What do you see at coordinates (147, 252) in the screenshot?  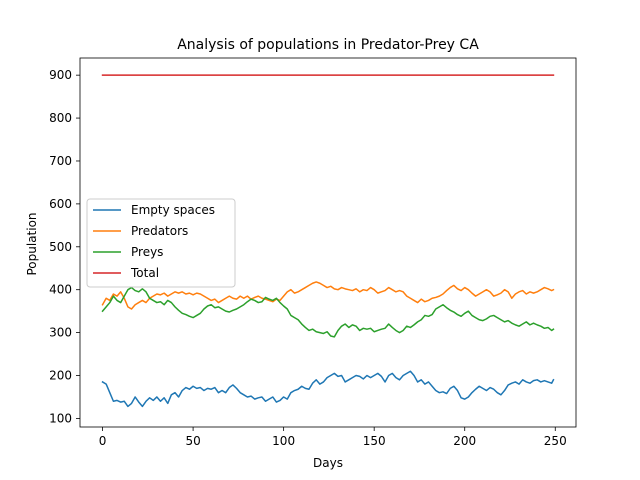 I see `legend-label: Preys` at bounding box center [147, 252].